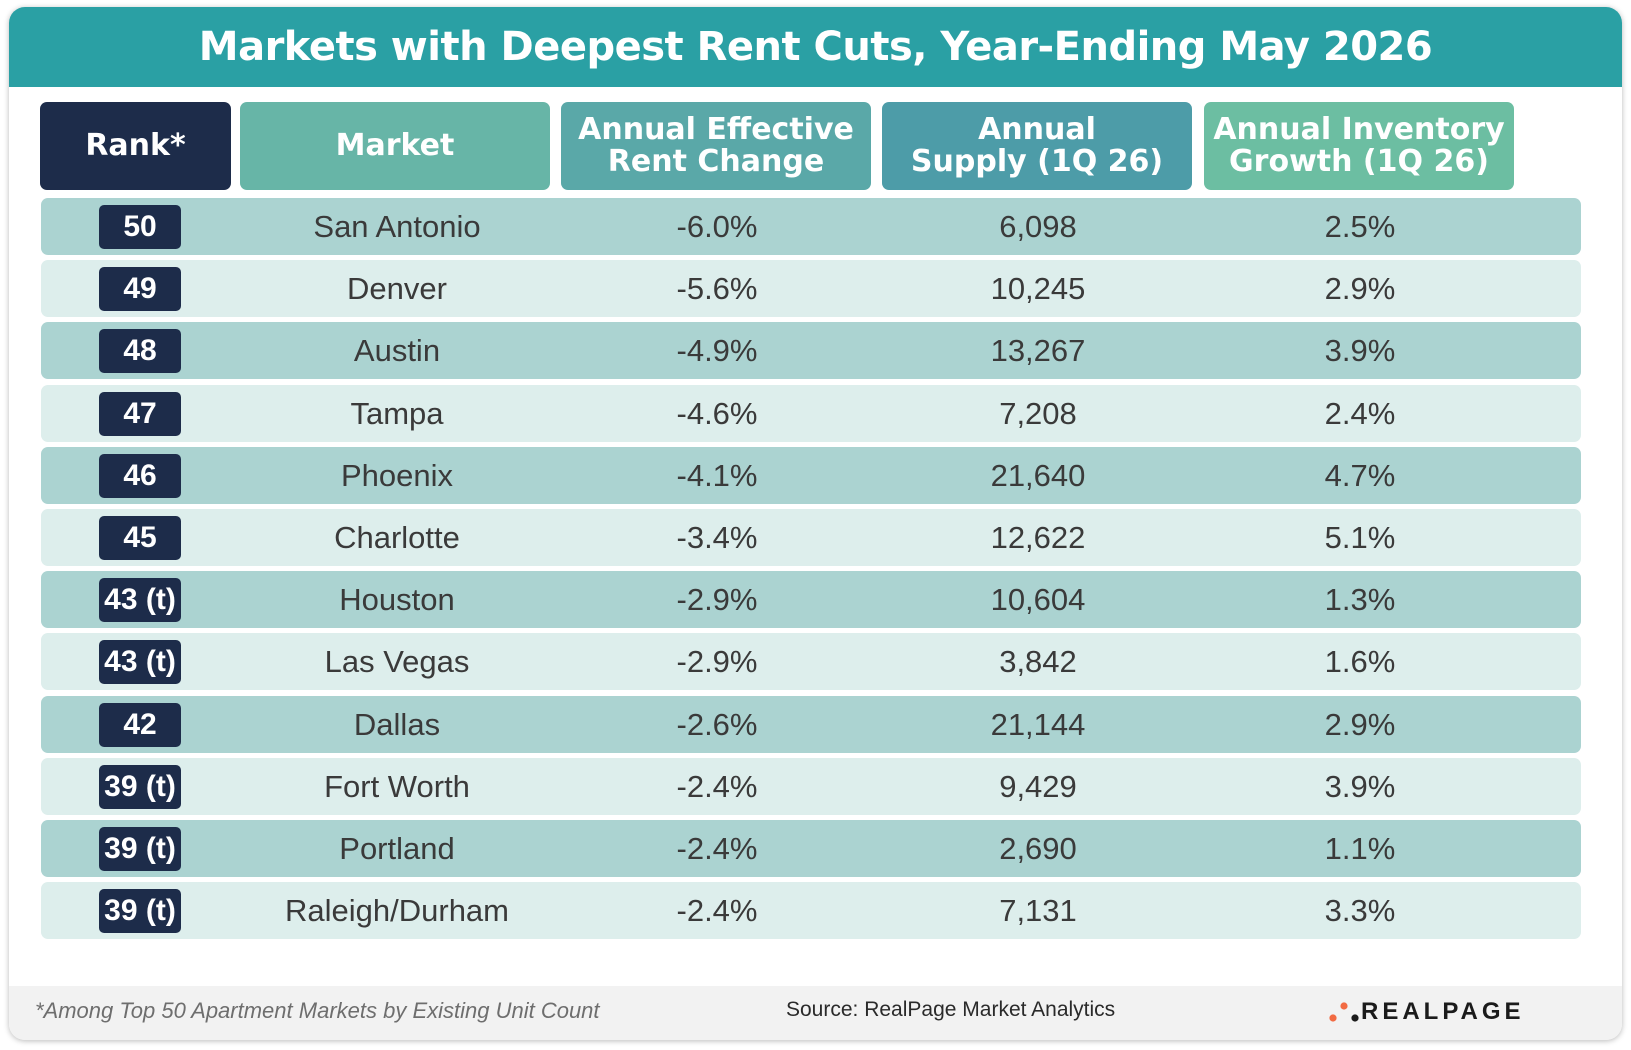  What do you see at coordinates (811, 226) in the screenshot?
I see `table-row: 50 San Antonio -6.0% 6,098 2.5%` at bounding box center [811, 226].